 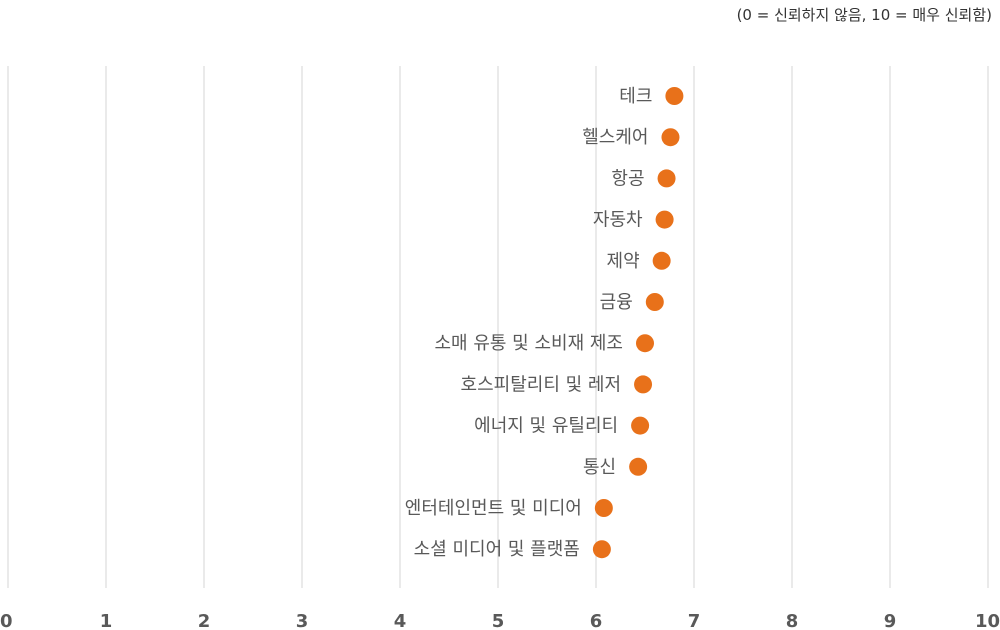 I want to click on x-tick-label: 0, so click(x=6, y=620).